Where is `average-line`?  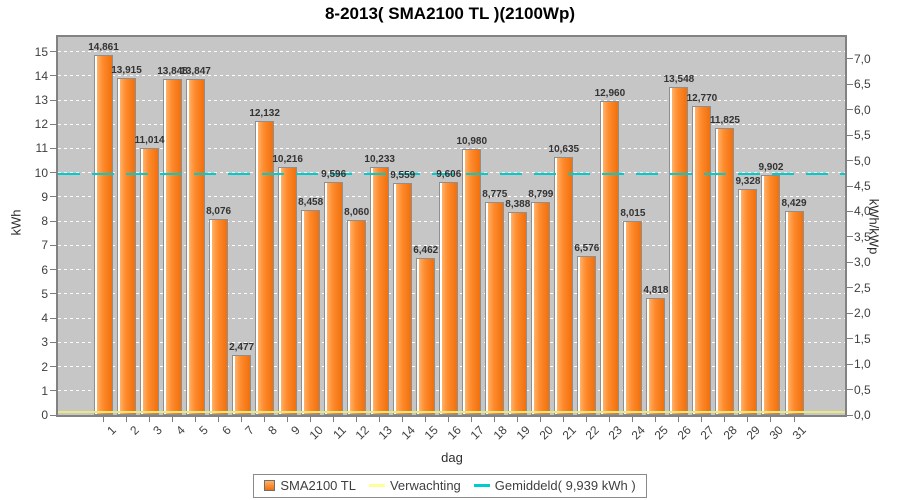
average-line is located at coordinates (451, 174).